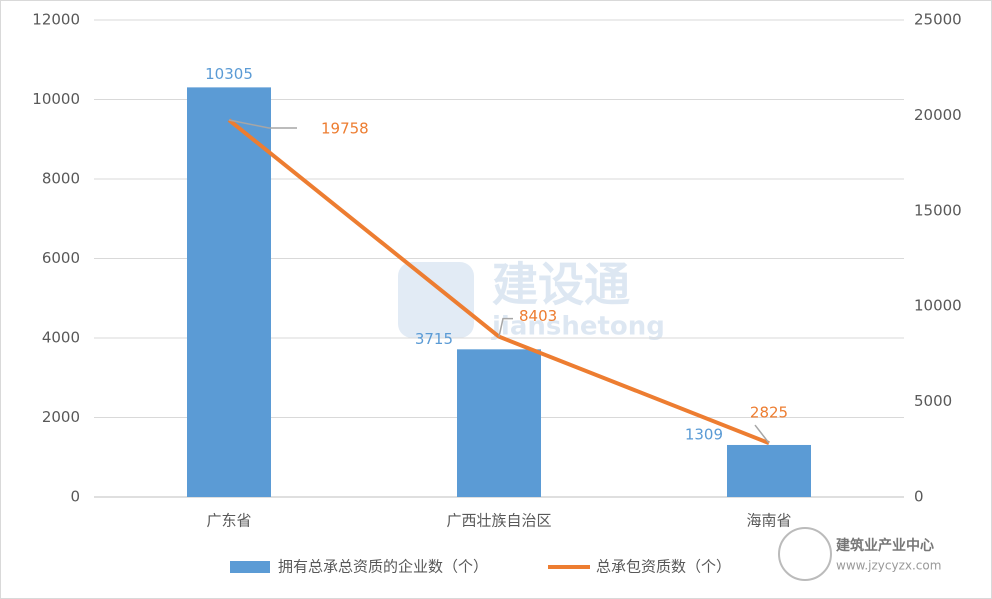 Image resolution: width=992 pixels, height=599 pixels. What do you see at coordinates (919, 497) in the screenshot?
I see `y2-tick-label: 0` at bounding box center [919, 497].